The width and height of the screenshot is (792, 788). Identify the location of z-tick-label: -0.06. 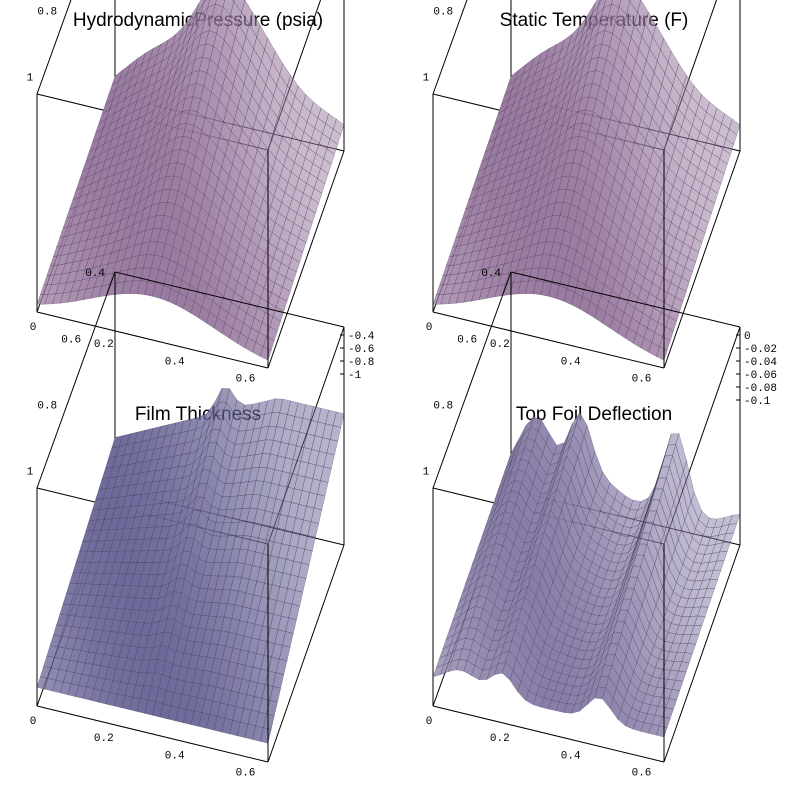
(760, 376).